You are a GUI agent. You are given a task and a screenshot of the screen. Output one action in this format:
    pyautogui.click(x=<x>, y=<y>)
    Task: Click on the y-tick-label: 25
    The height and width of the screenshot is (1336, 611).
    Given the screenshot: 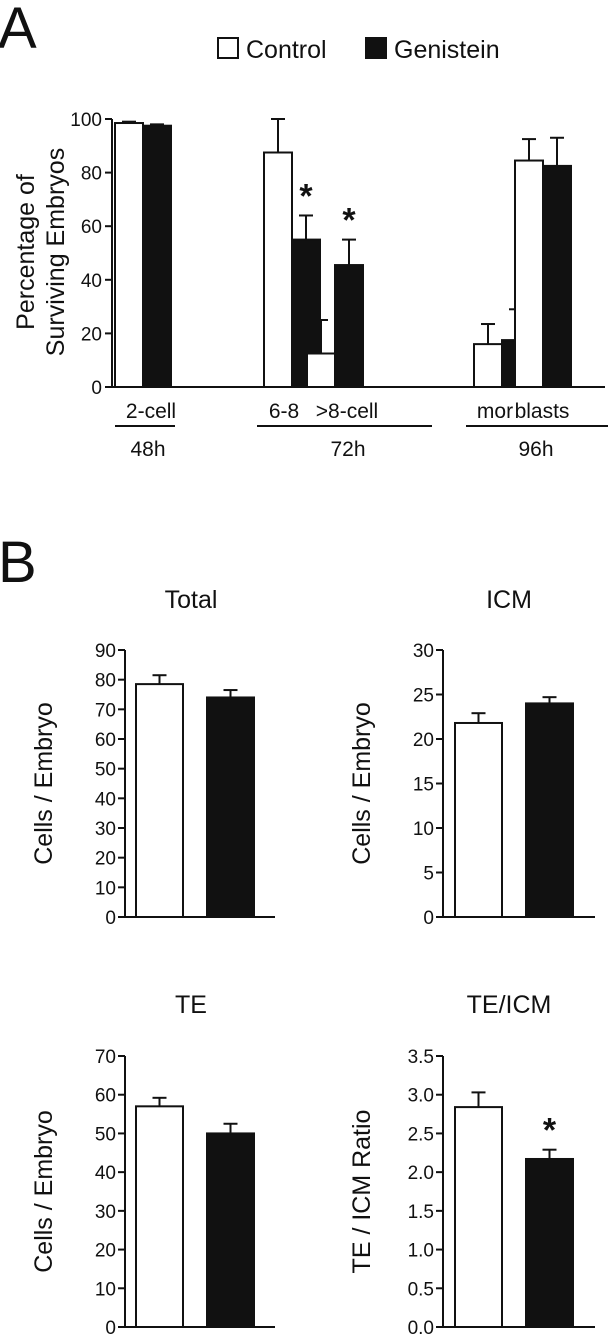 What is the action you would take?
    pyautogui.click(x=423, y=696)
    